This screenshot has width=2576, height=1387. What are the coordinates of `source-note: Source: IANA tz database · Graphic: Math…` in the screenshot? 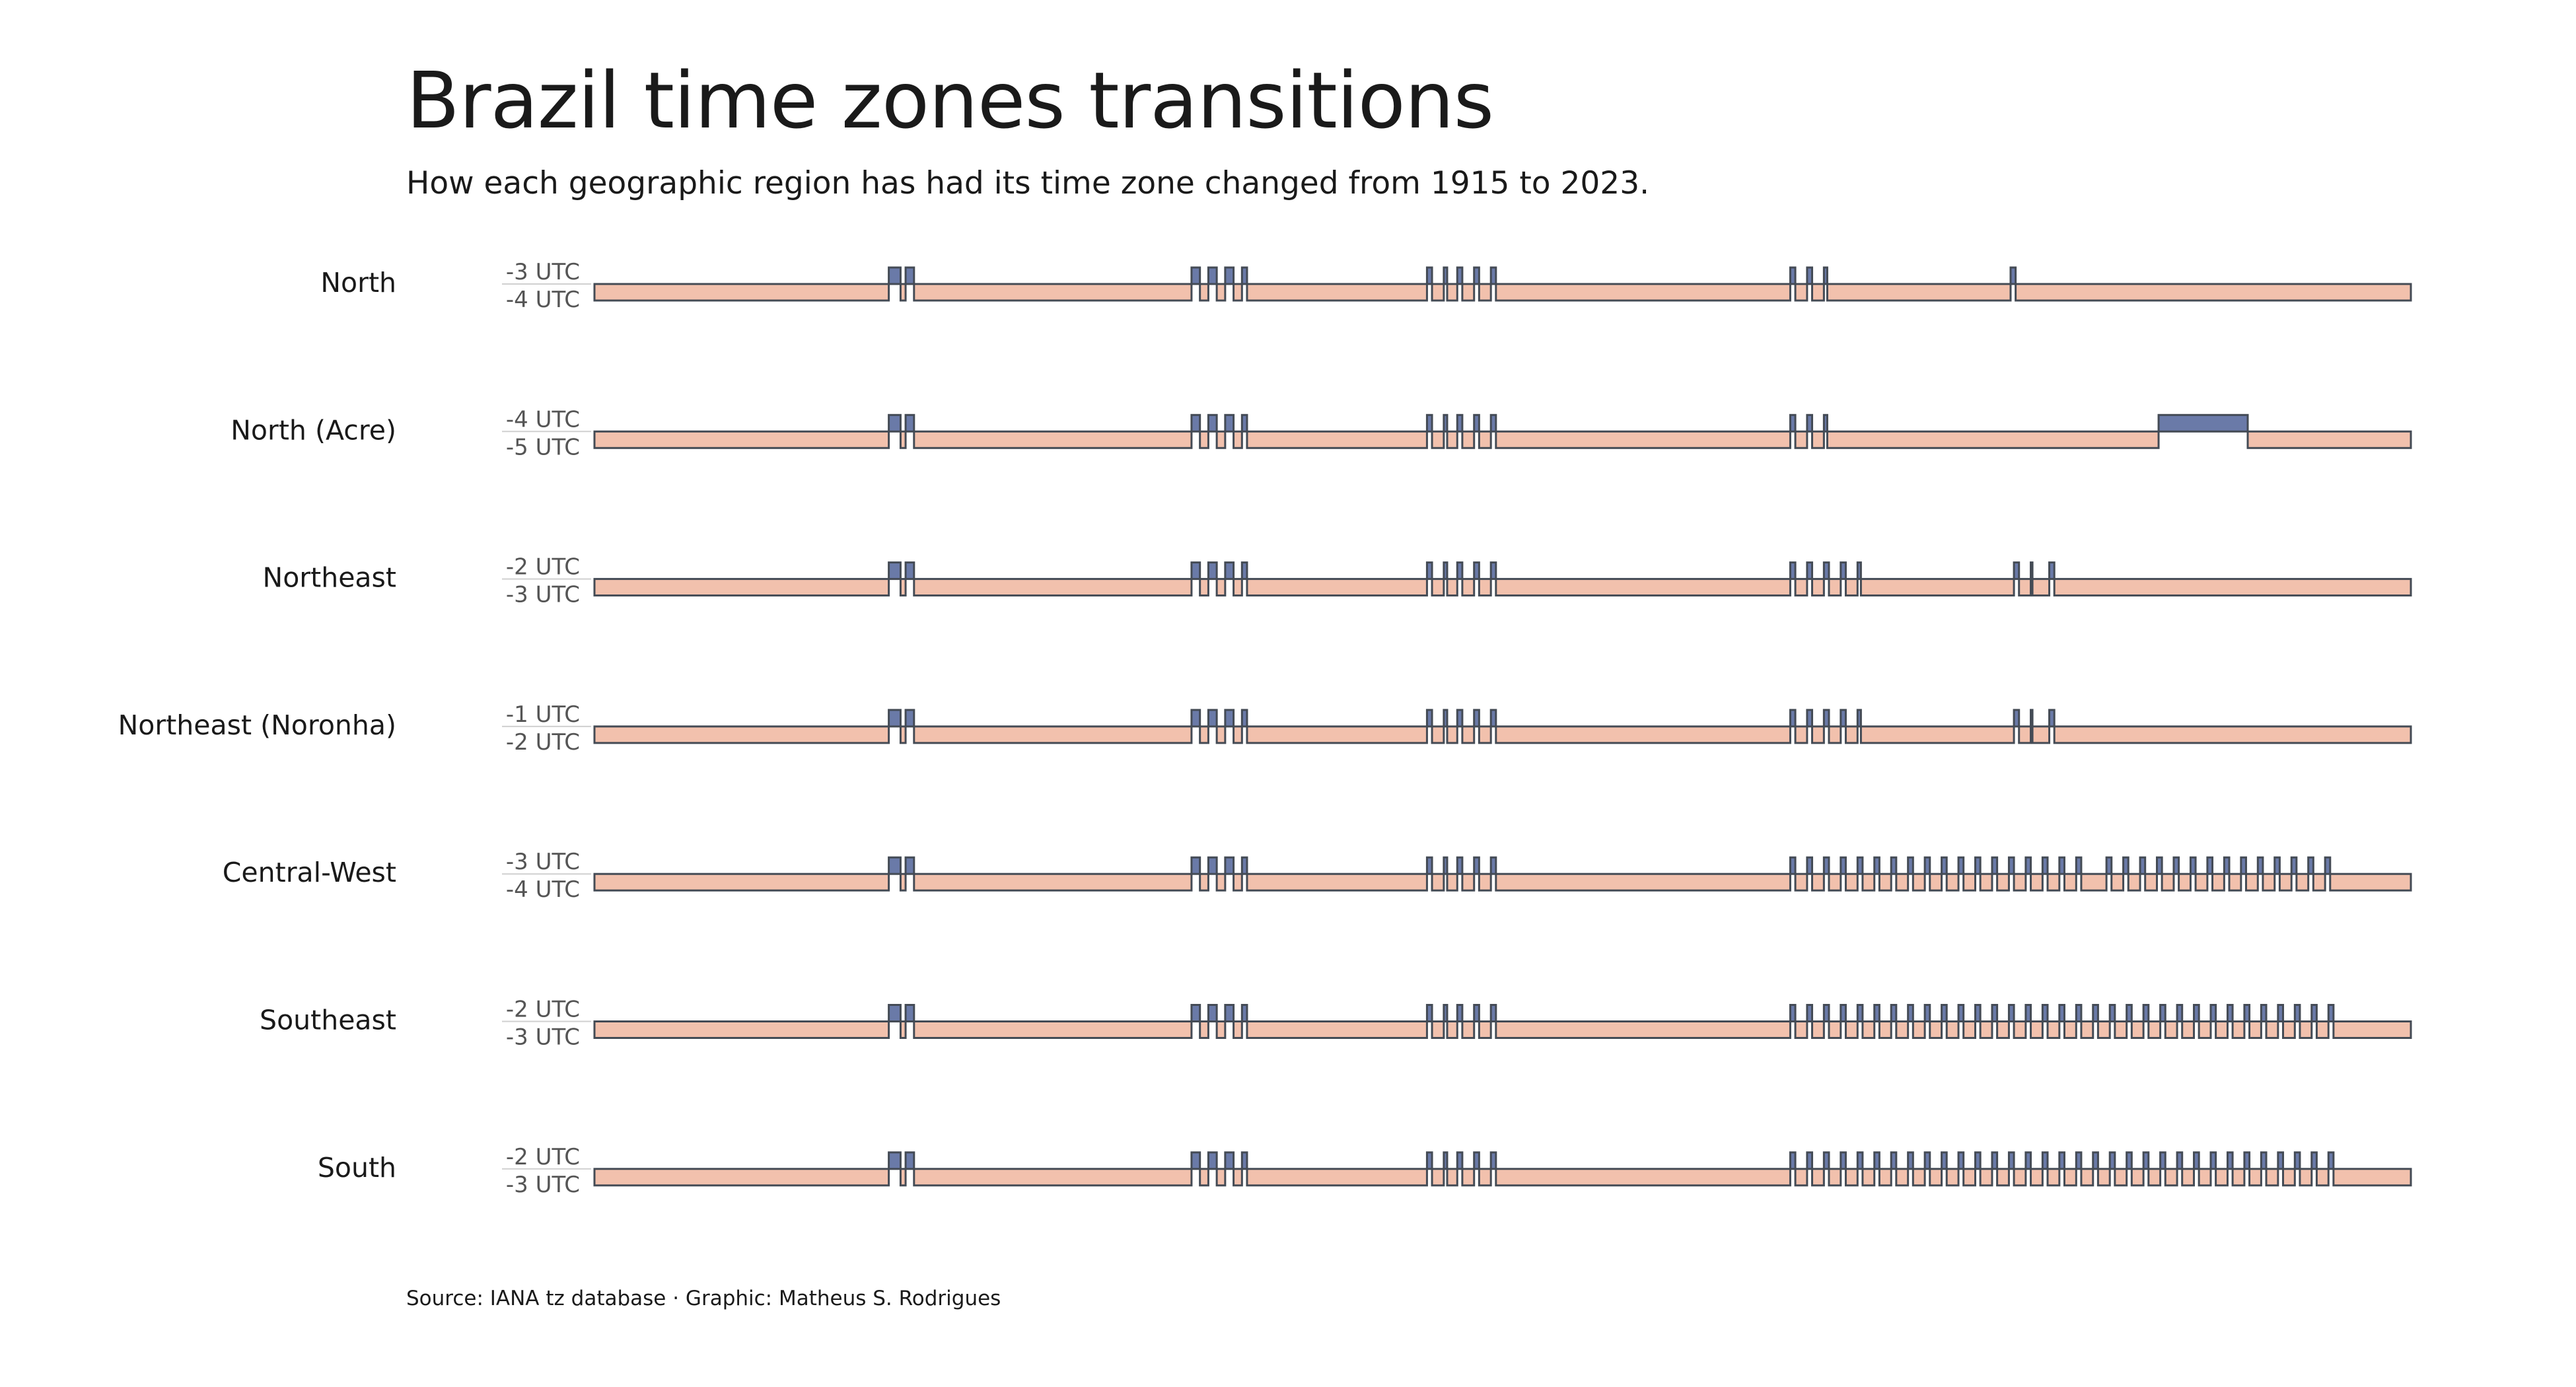 It's located at (704, 1298).